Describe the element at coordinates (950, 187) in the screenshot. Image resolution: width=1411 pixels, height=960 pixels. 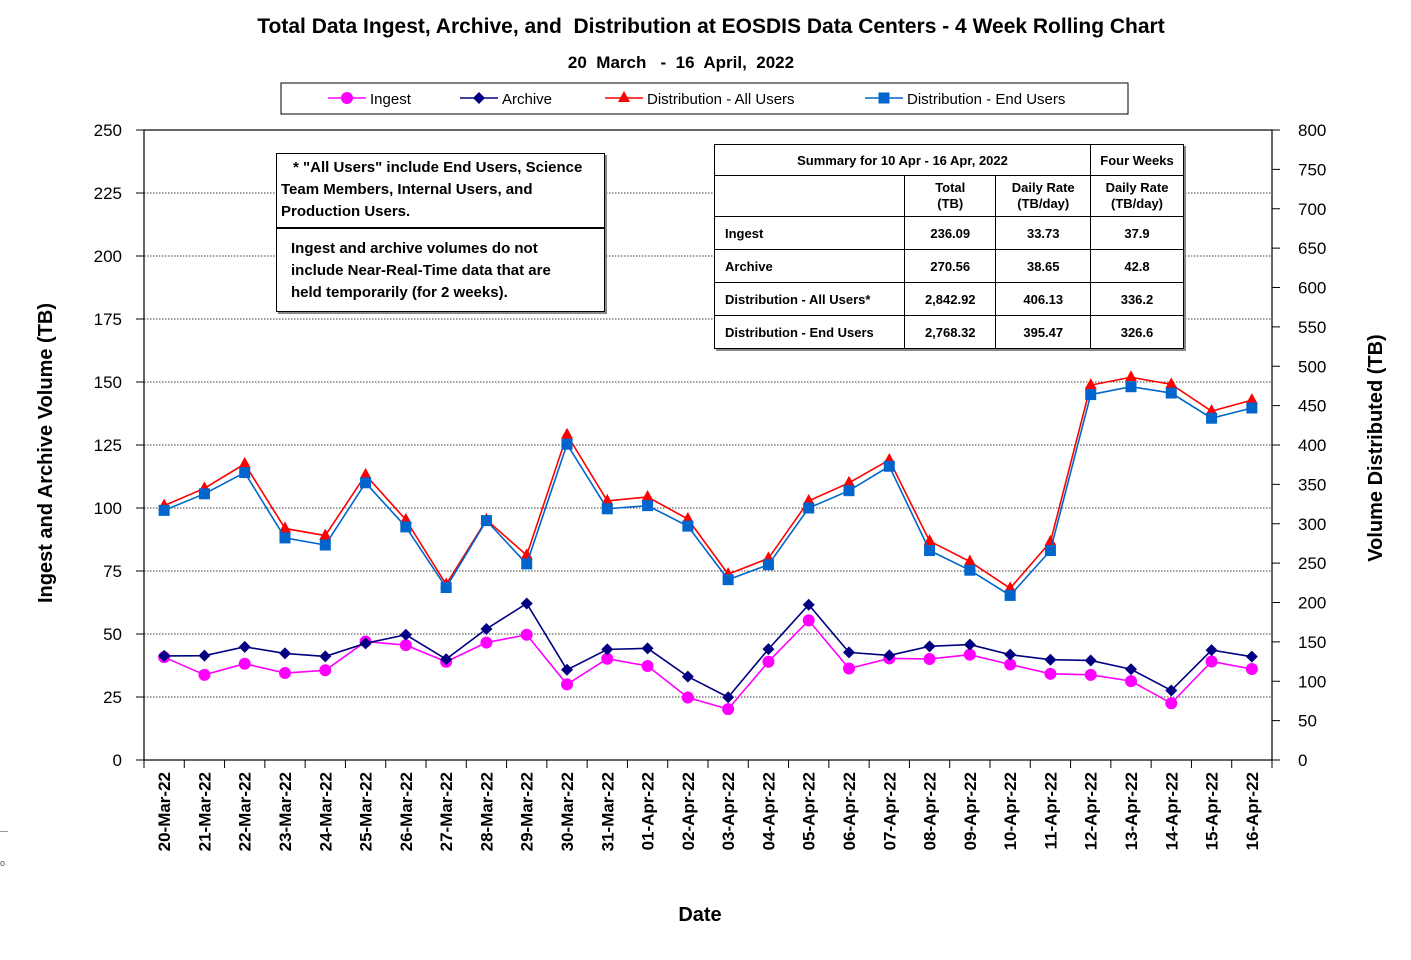
I see `summary-col-total-label: Total` at that location.